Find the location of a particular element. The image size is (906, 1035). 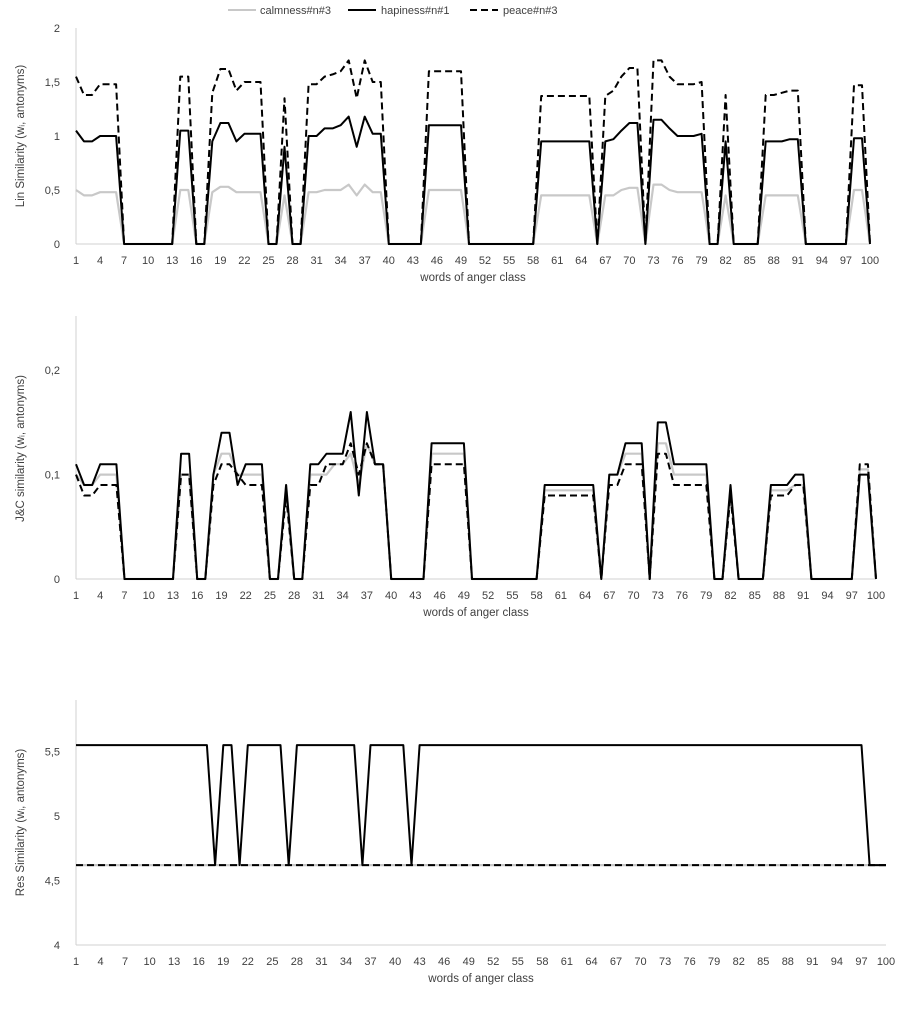

legend-label-peace: peace#n#3 is located at coordinates (530, 11).